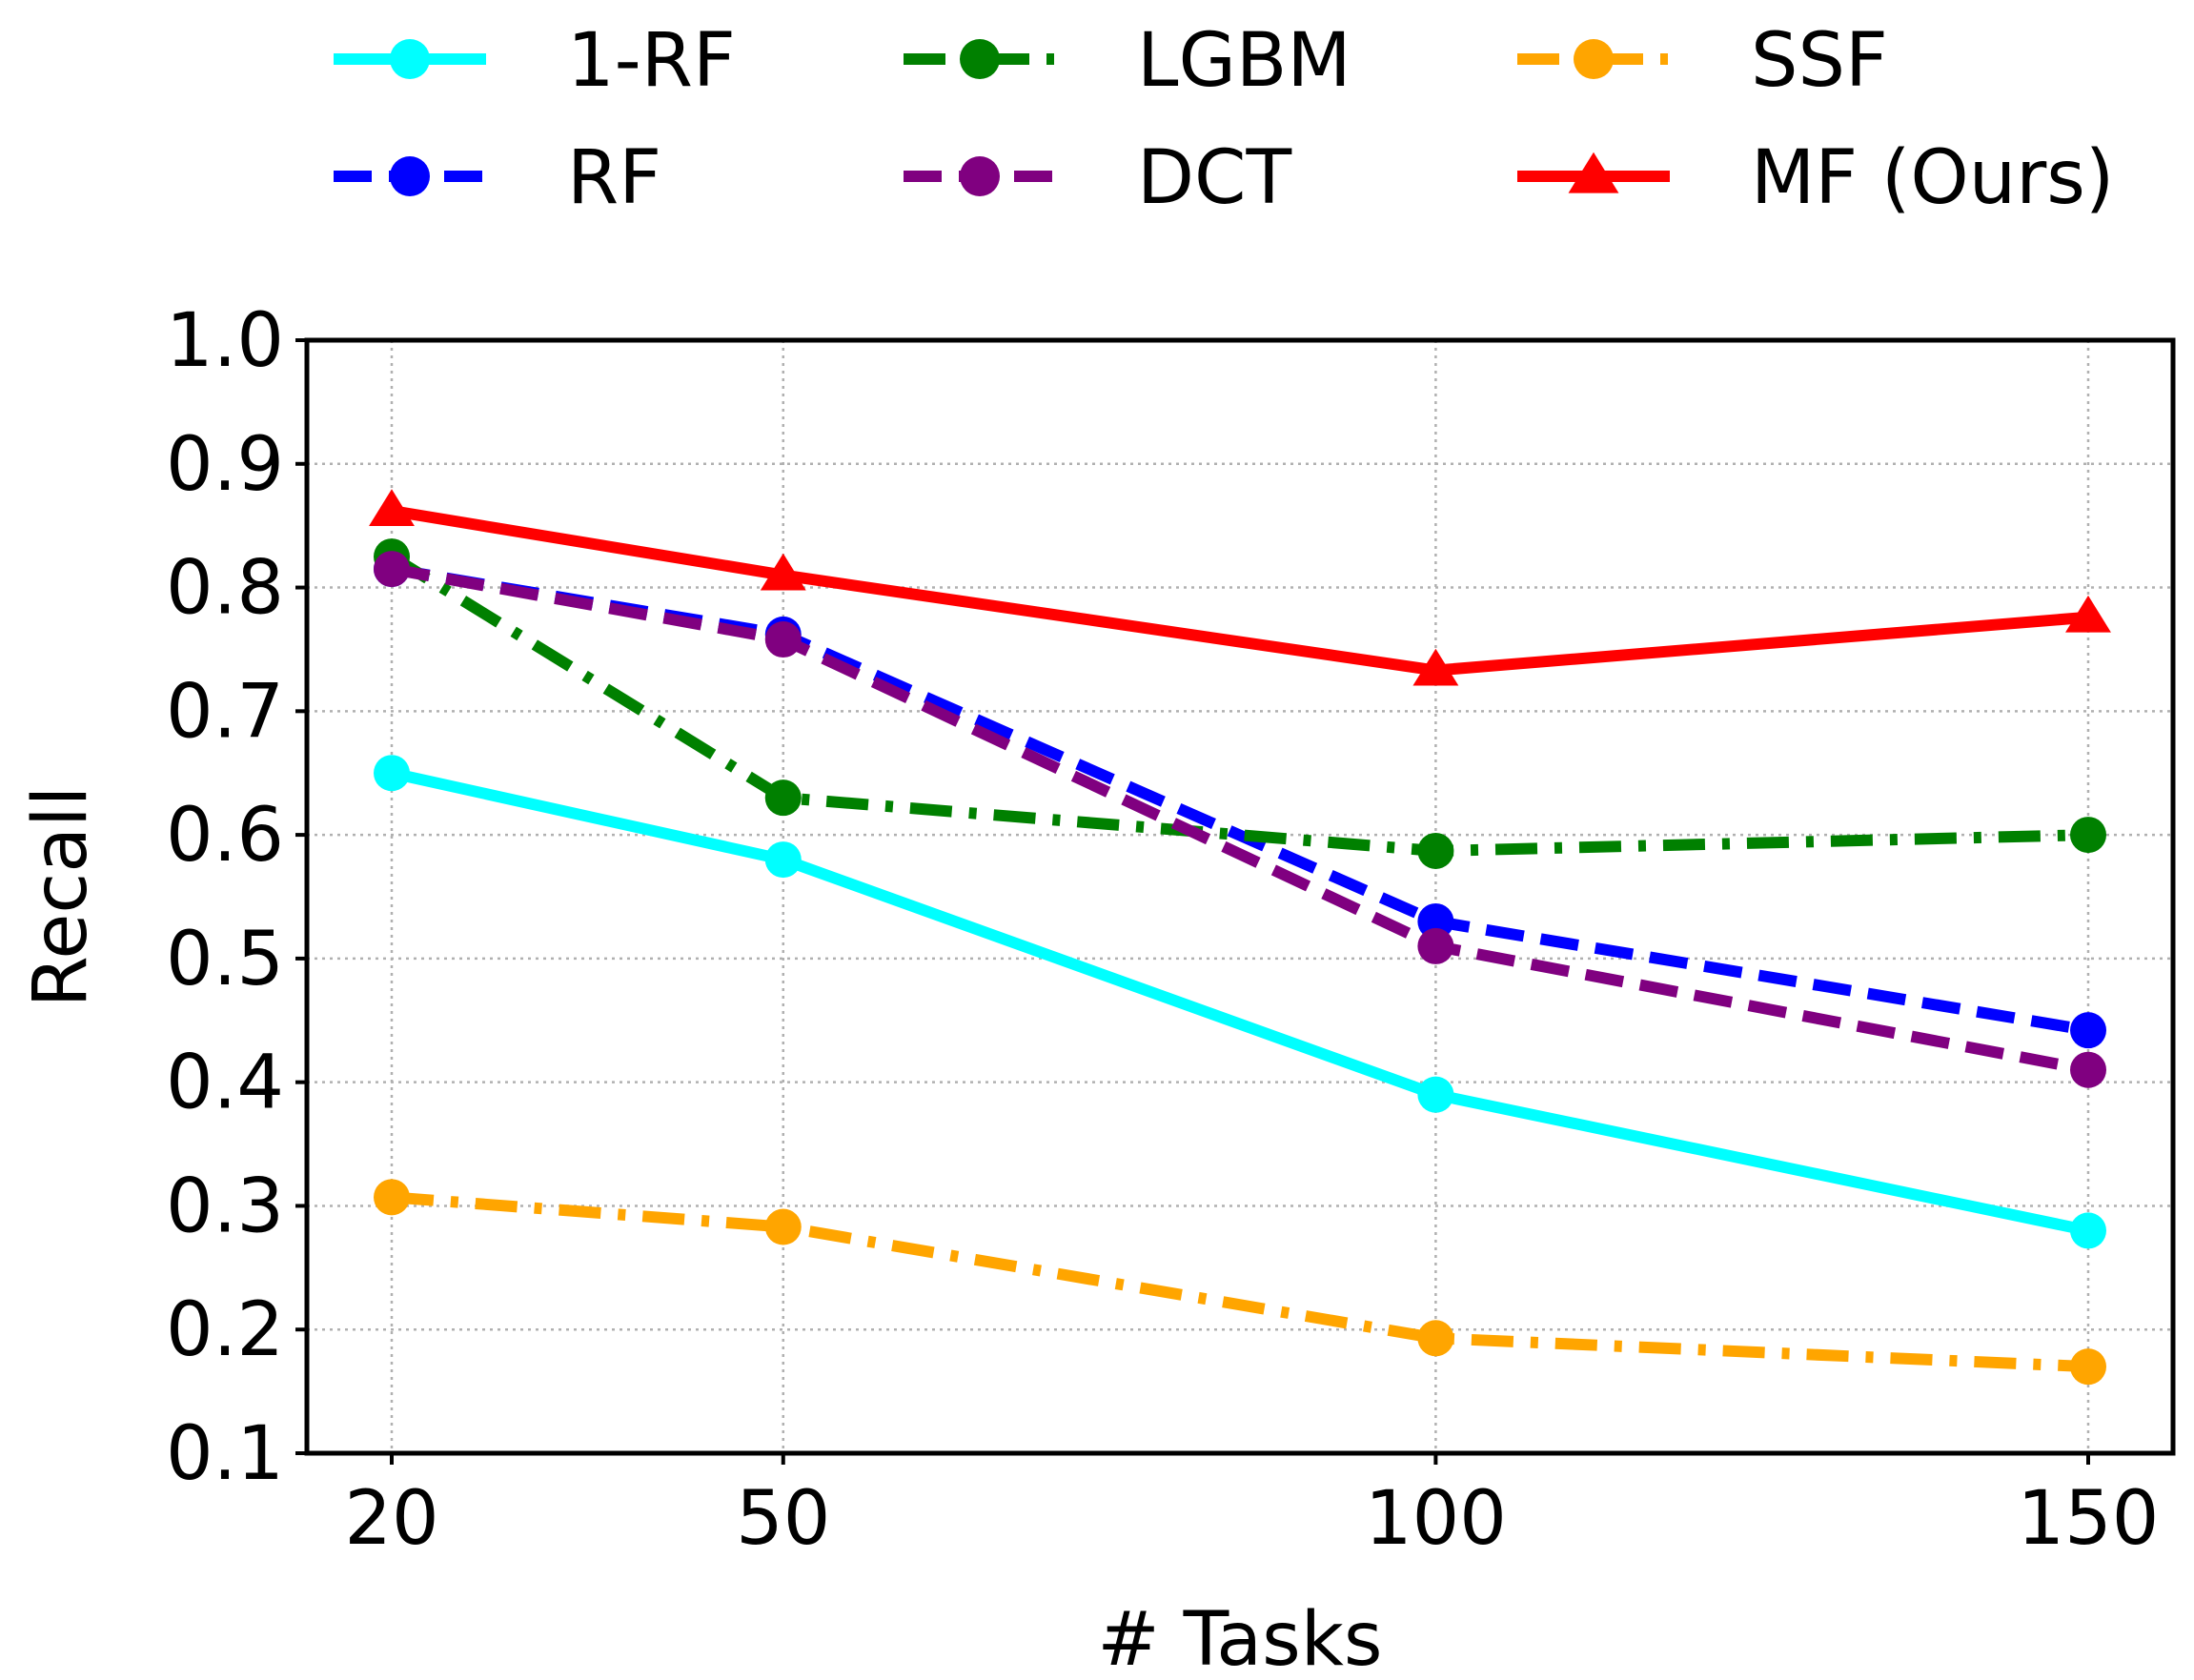  Describe the element at coordinates (1239, 1638) in the screenshot. I see `x-axis-title: # Tasks` at that location.